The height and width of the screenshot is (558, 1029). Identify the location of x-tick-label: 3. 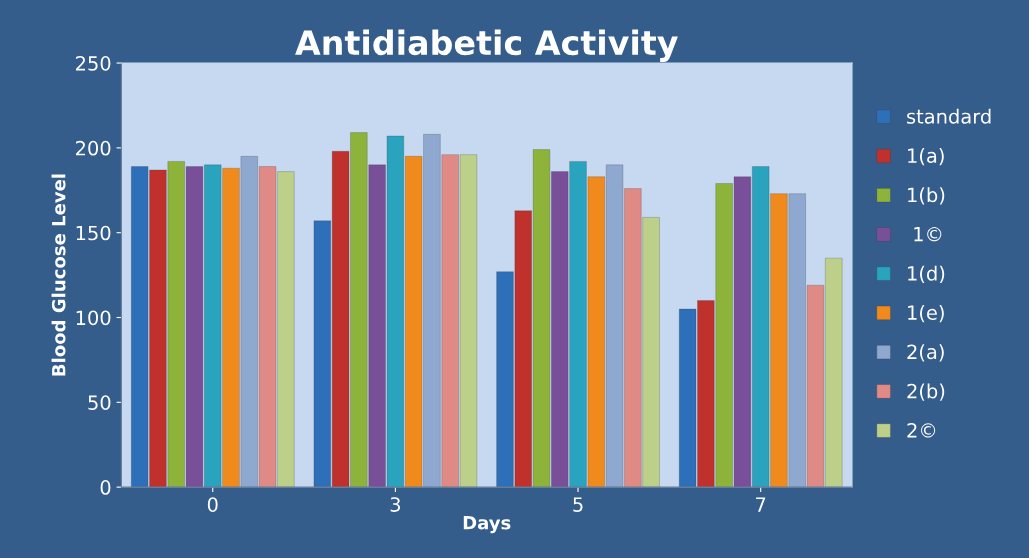
(395, 504).